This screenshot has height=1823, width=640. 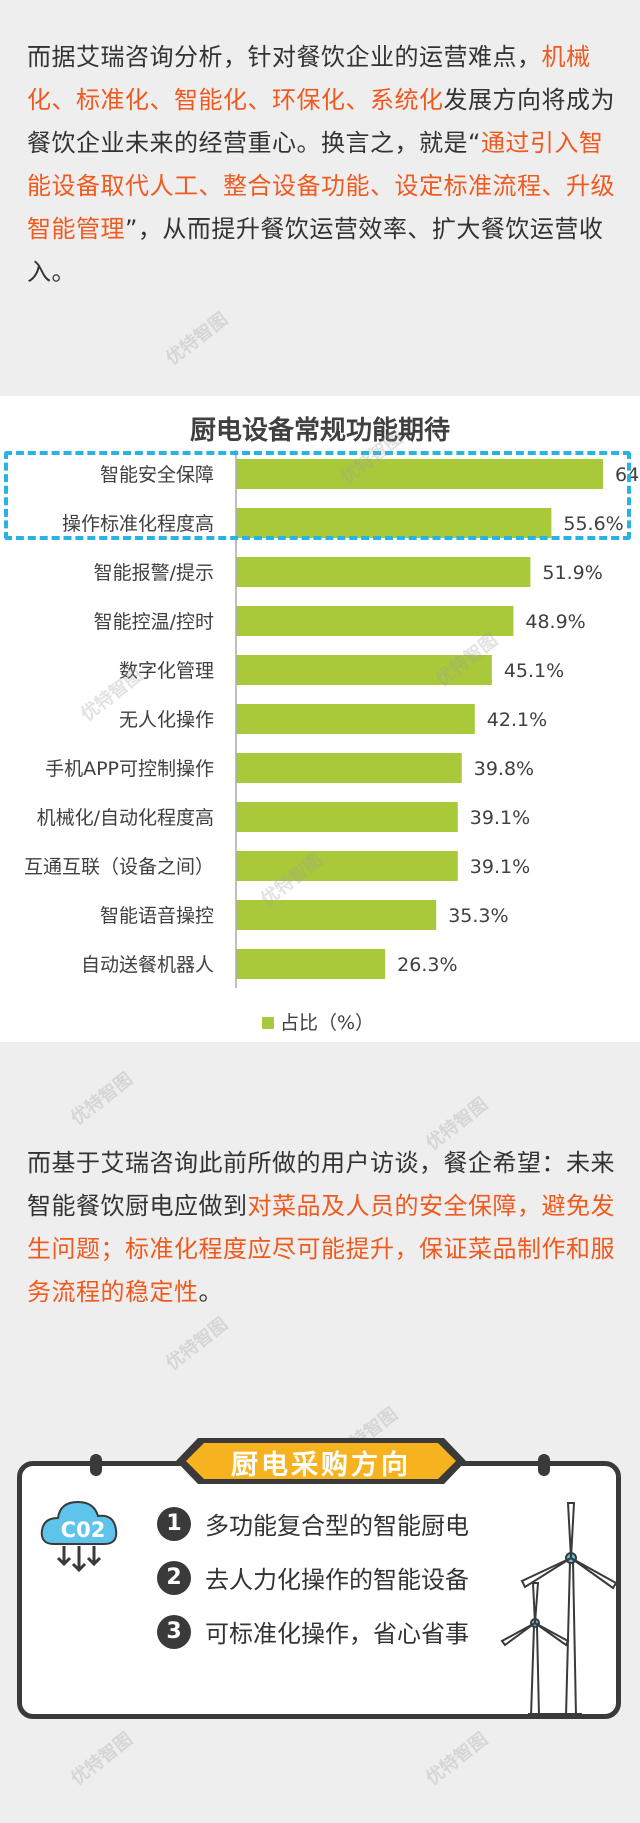 I want to click on intro-text-3: ”，从而提升餐饮运营效率、扩大餐饮运营收入。, so click(x=315, y=250).